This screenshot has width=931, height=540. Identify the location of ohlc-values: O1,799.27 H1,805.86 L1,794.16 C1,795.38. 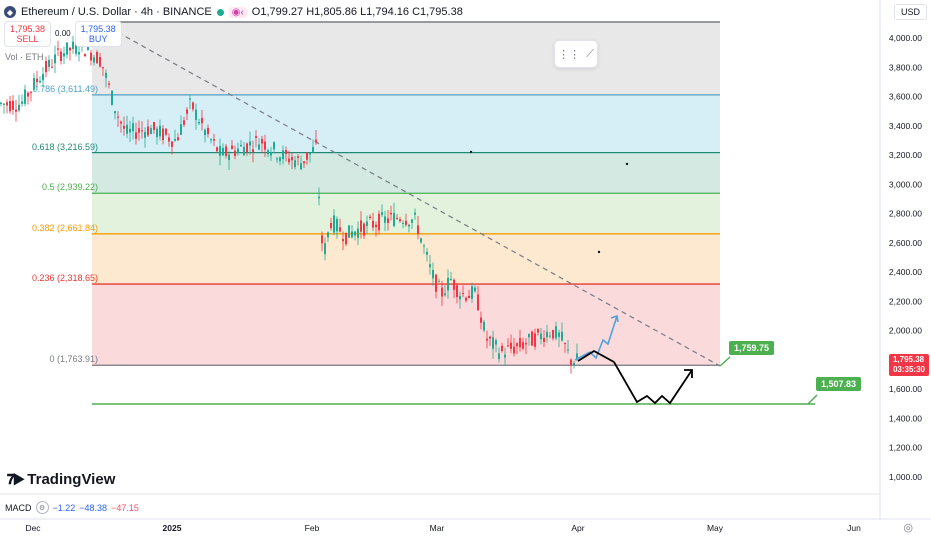
(357, 12).